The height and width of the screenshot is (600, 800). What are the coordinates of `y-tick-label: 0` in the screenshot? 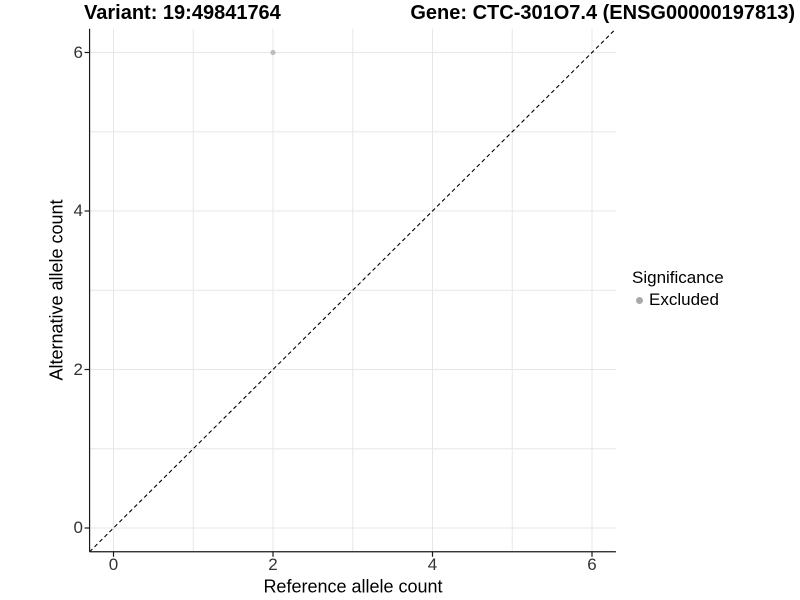 It's located at (78, 527).